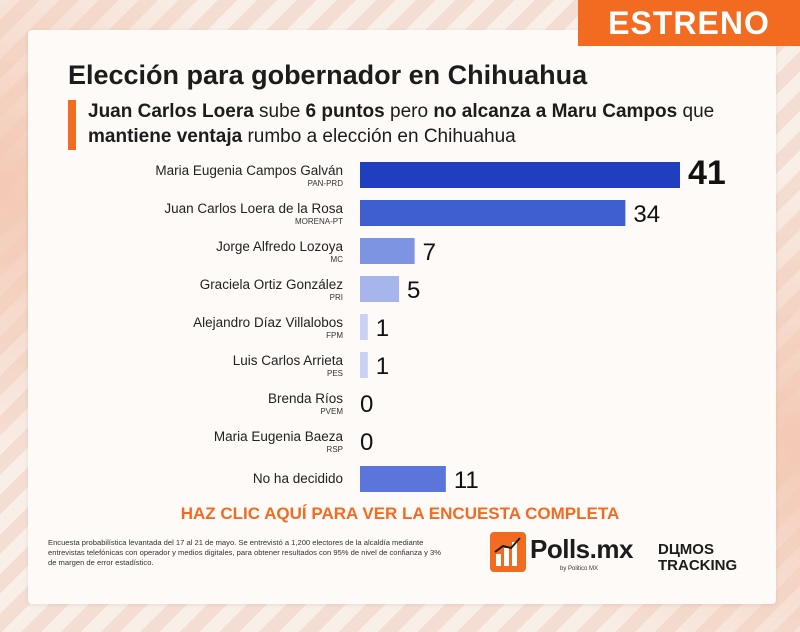 This screenshot has height=632, width=800. What do you see at coordinates (698, 565) in the screenshot?
I see `dumos-logo-line2: TRACKING` at bounding box center [698, 565].